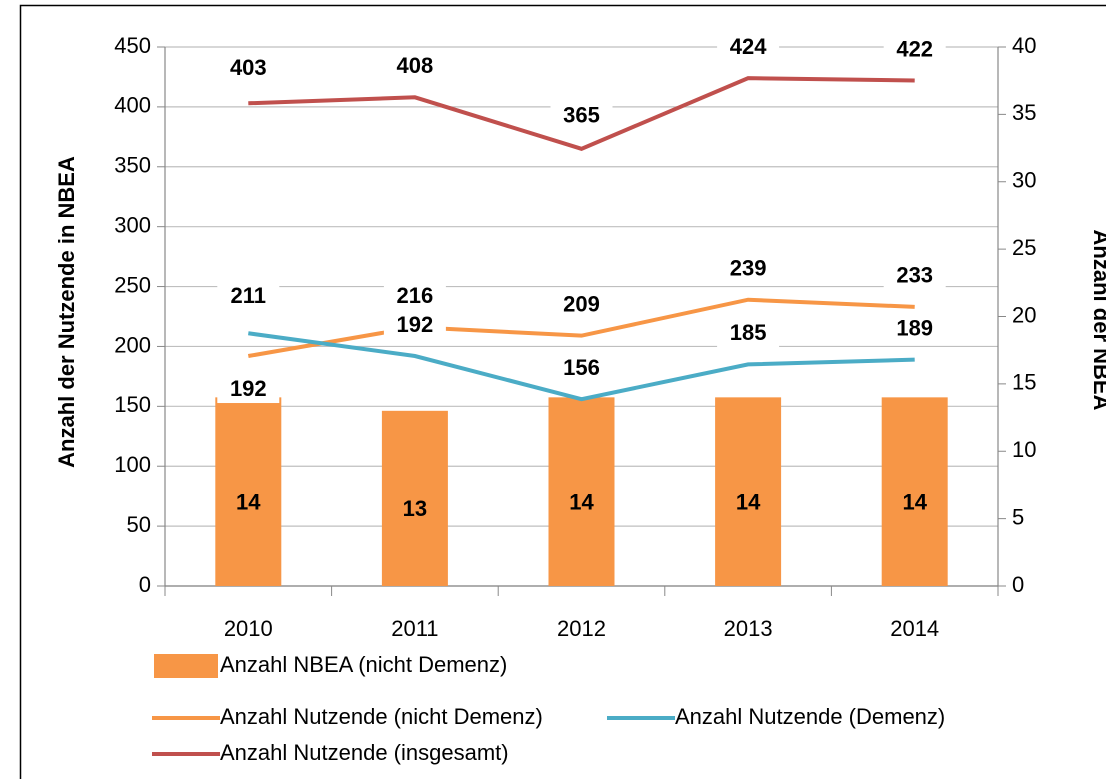 Image resolution: width=1106 pixels, height=779 pixels. Describe the element at coordinates (132, 404) in the screenshot. I see `y-tick-label: 150` at that location.